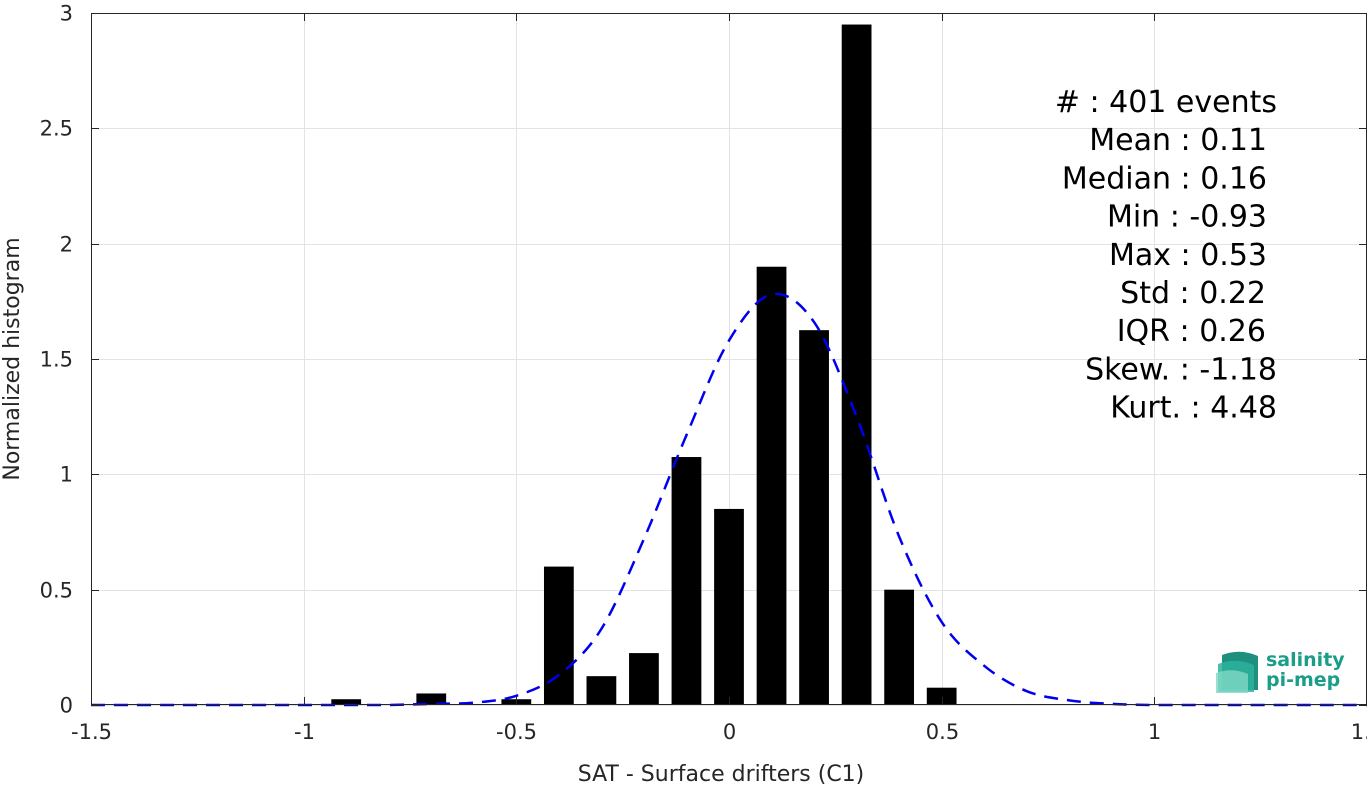 Image resolution: width=1367 pixels, height=785 pixels. What do you see at coordinates (1178, 140) in the screenshot?
I see `stat-line: Mean : 0.11` at bounding box center [1178, 140].